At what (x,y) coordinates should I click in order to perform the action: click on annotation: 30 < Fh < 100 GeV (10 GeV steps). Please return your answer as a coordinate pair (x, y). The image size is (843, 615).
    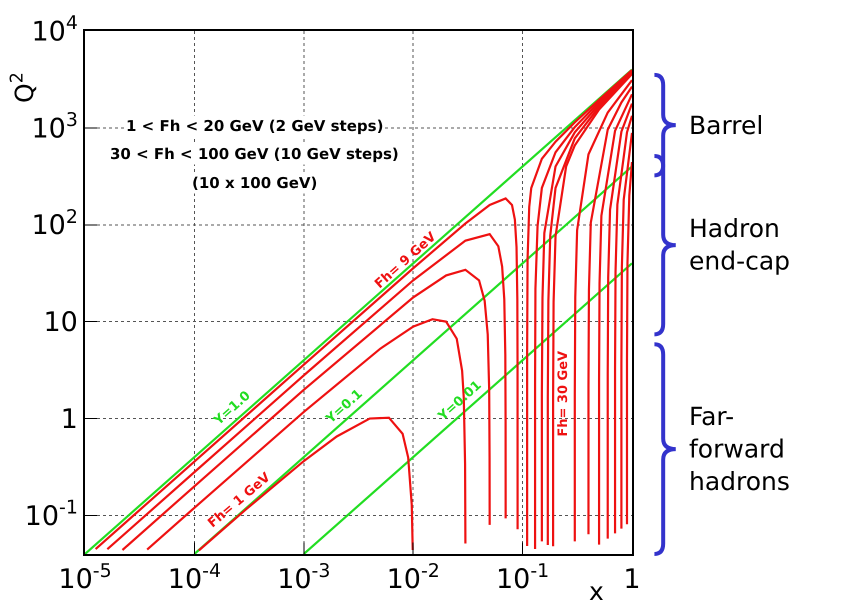
    Looking at the image, I should click on (254, 154).